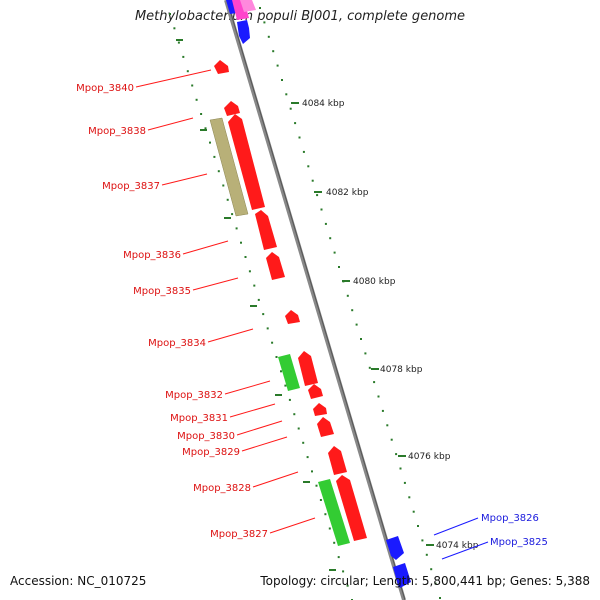 This screenshot has width=600, height=600. Describe the element at coordinates (429, 457) in the screenshot. I see `tick-label-4076: 4076 kbp` at that location.